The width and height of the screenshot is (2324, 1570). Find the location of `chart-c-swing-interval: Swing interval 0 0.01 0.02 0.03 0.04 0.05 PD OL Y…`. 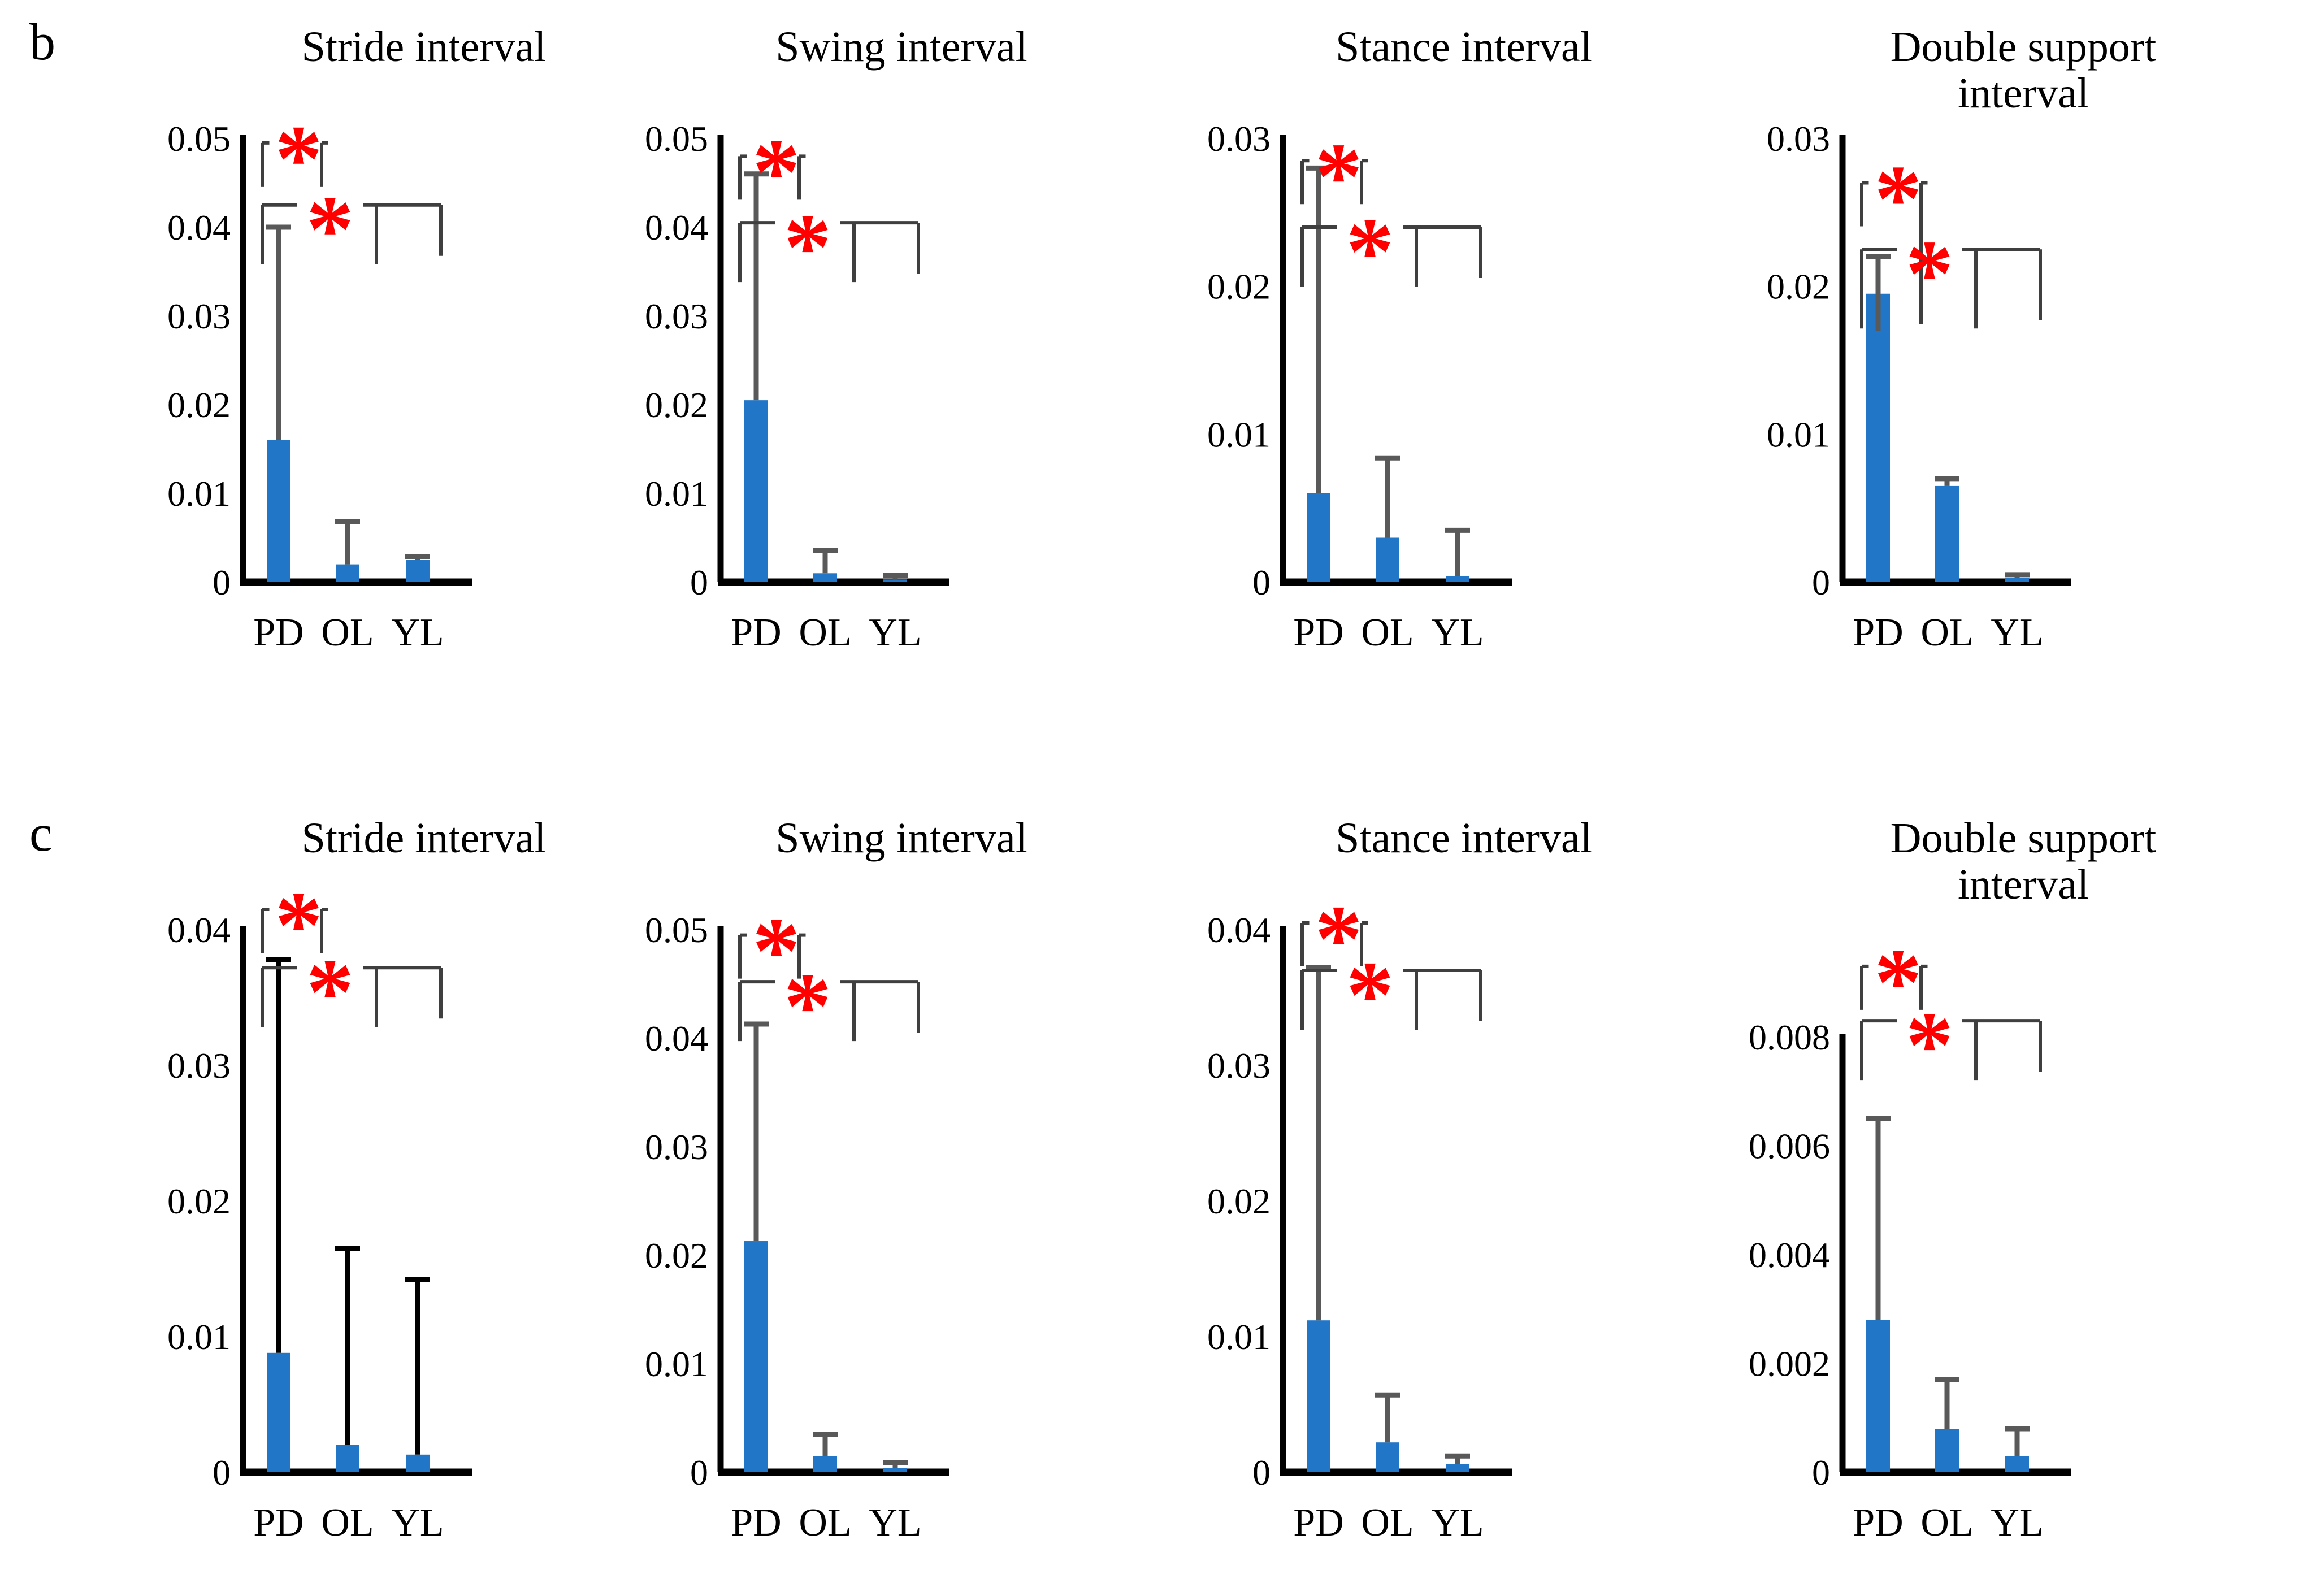

chart-c-swing-interval: Swing interval 0 0.01 0.02 0.03 0.04 0.05 PD OL Y… is located at coordinates (879, 1188).